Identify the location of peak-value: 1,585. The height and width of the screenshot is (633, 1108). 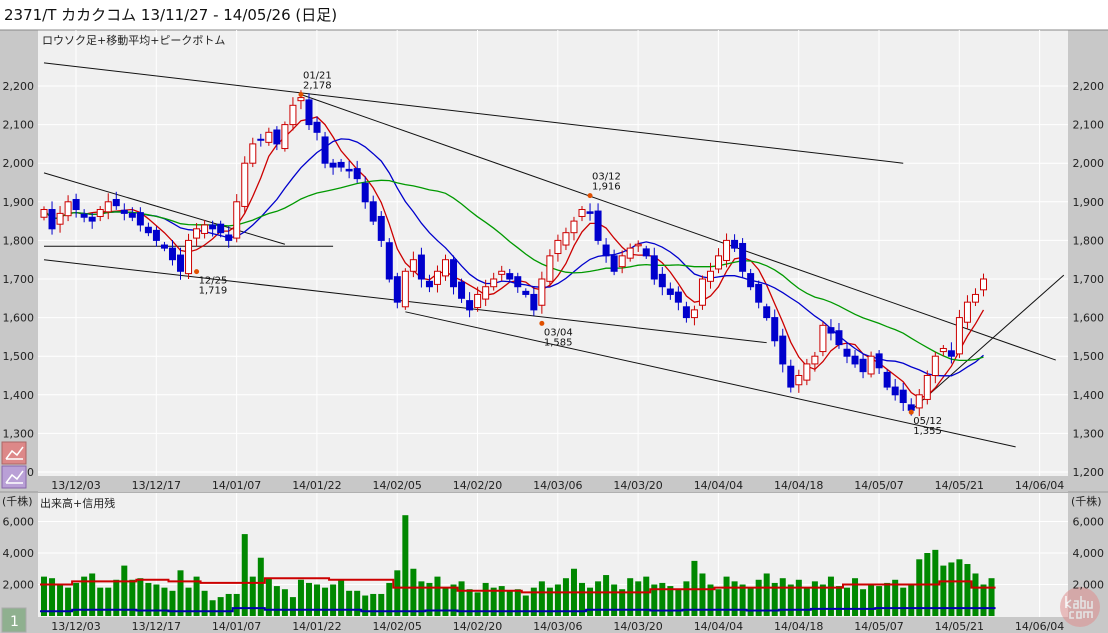
(558, 342).